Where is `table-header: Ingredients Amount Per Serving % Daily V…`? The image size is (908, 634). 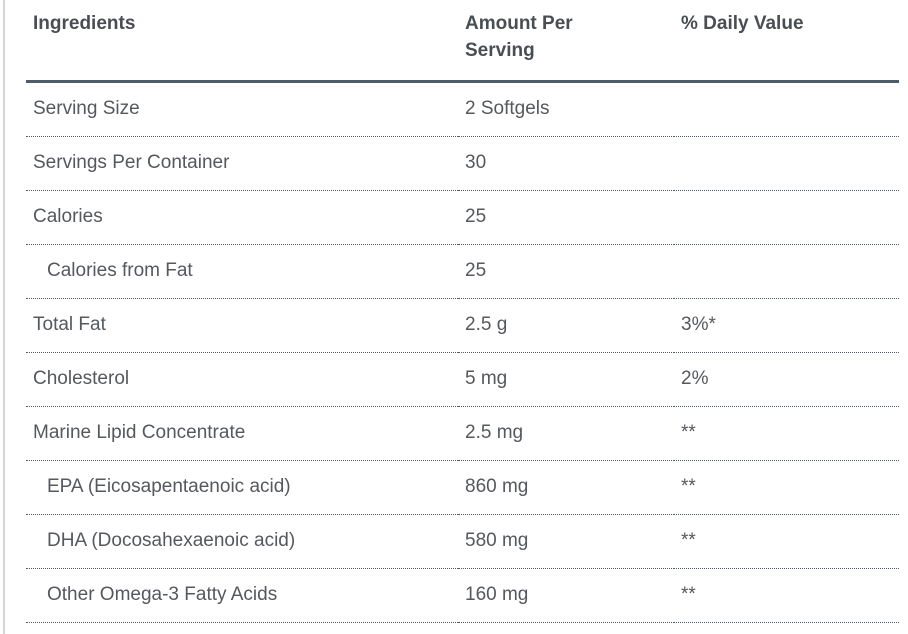 table-header: Ingredients Amount Per Serving % Daily V… is located at coordinates (462, 41).